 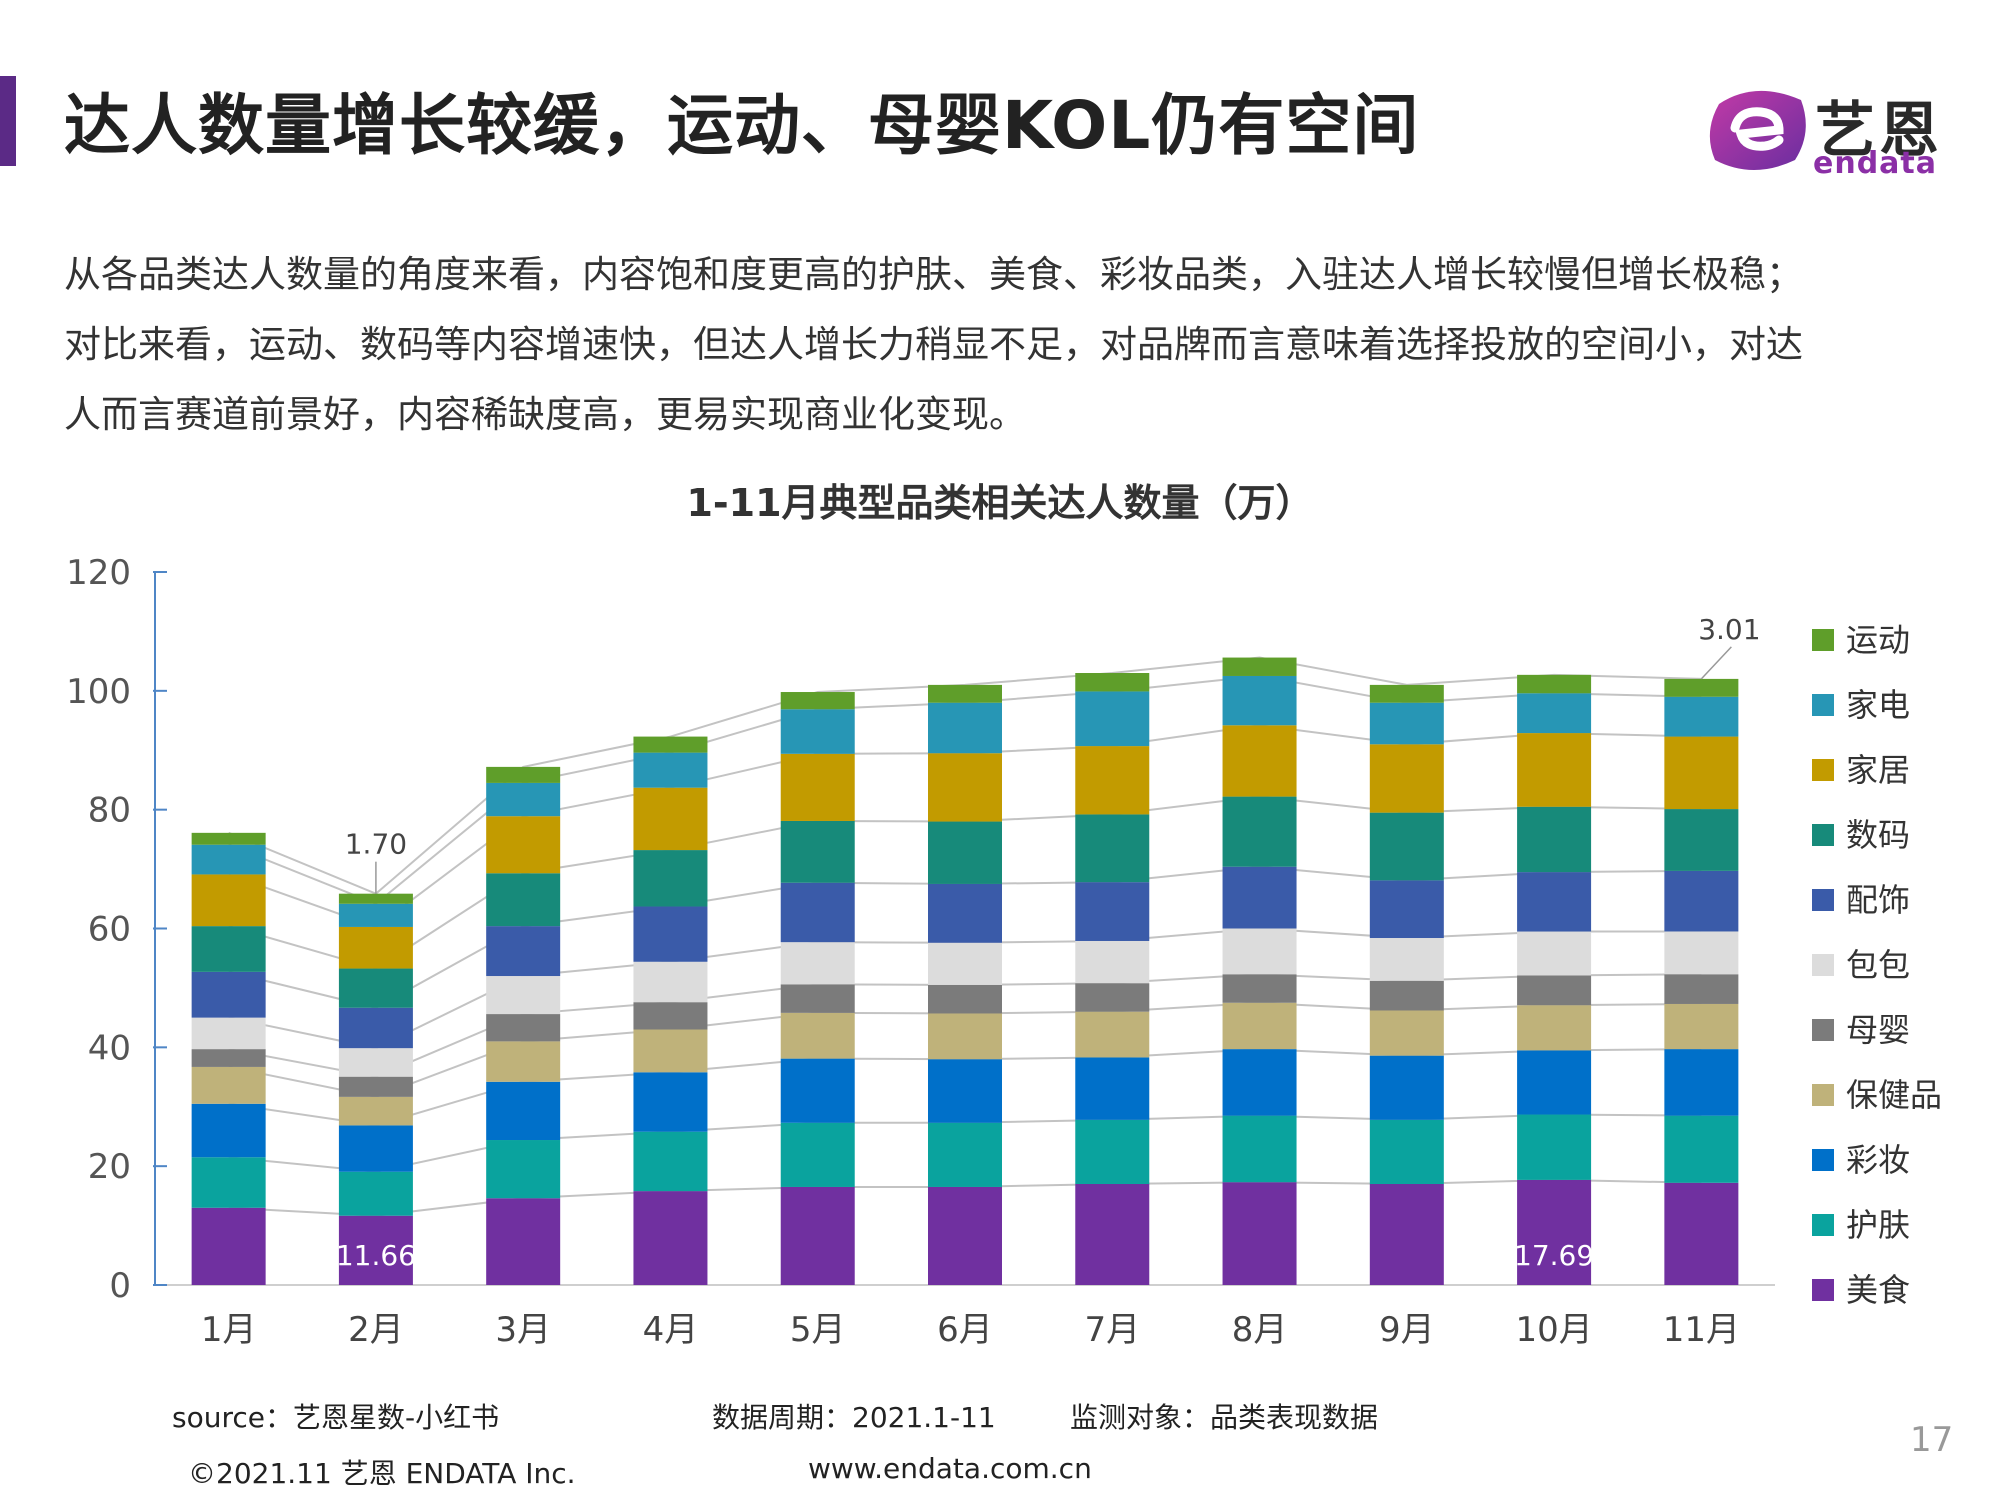 What do you see at coordinates (1878, 835) in the screenshot?
I see `legend-label: 数码` at bounding box center [1878, 835].